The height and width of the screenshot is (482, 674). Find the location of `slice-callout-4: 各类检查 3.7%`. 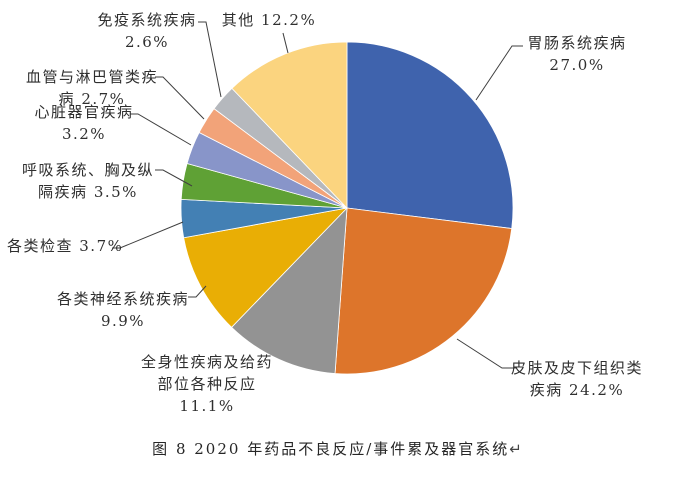

slice-callout-4: 各类检查 3.7% is located at coordinates (65, 246).